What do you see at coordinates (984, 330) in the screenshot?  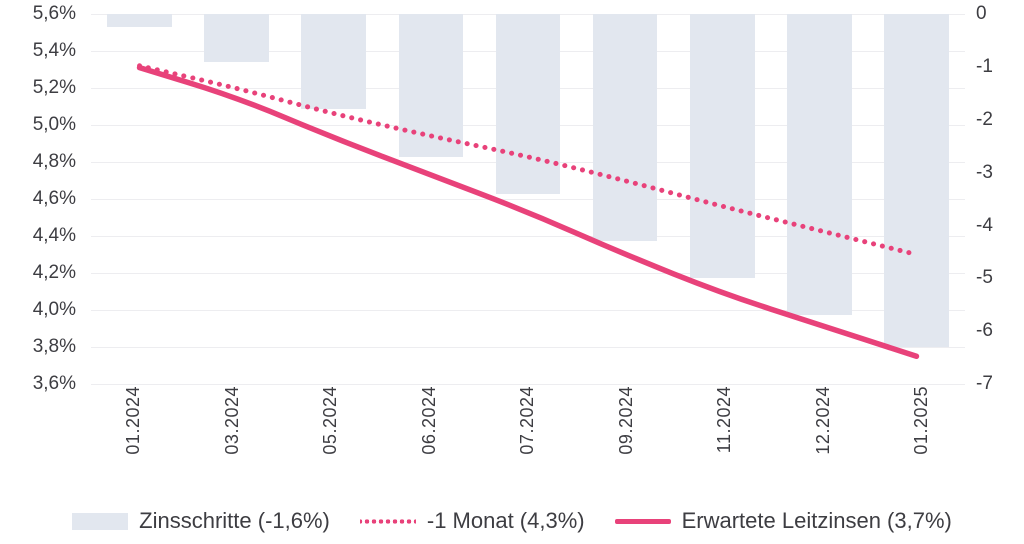 I see `y-right-tick: -6` at bounding box center [984, 330].